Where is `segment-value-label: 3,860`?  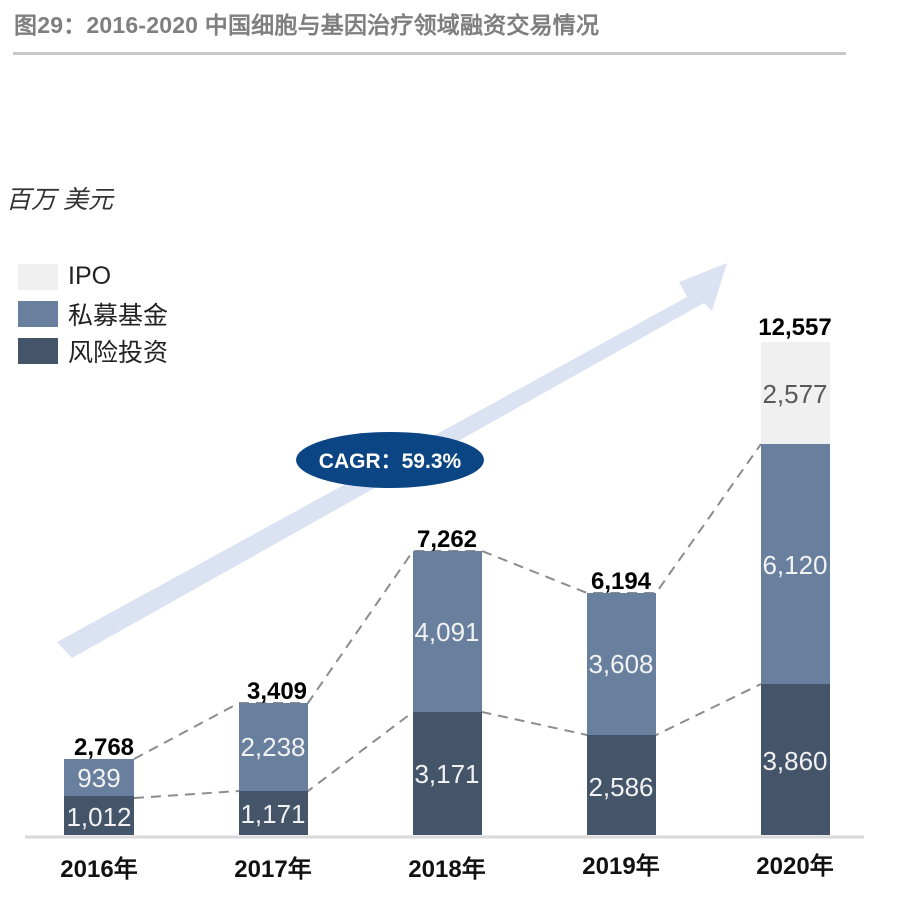
segment-value-label: 3,860 is located at coordinates (794, 761).